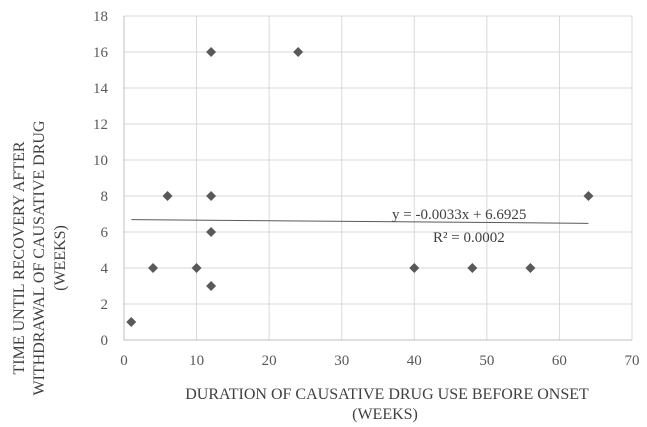  I want to click on y-tick-label: 16, so click(101, 53).